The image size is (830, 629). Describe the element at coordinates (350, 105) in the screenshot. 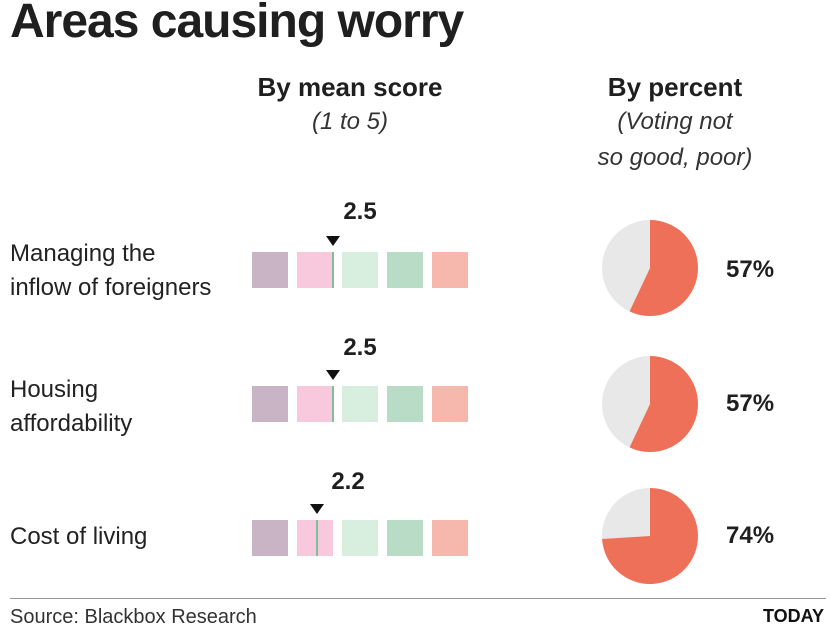

I see `mean-score-header: By mean score (1 to 5)` at that location.